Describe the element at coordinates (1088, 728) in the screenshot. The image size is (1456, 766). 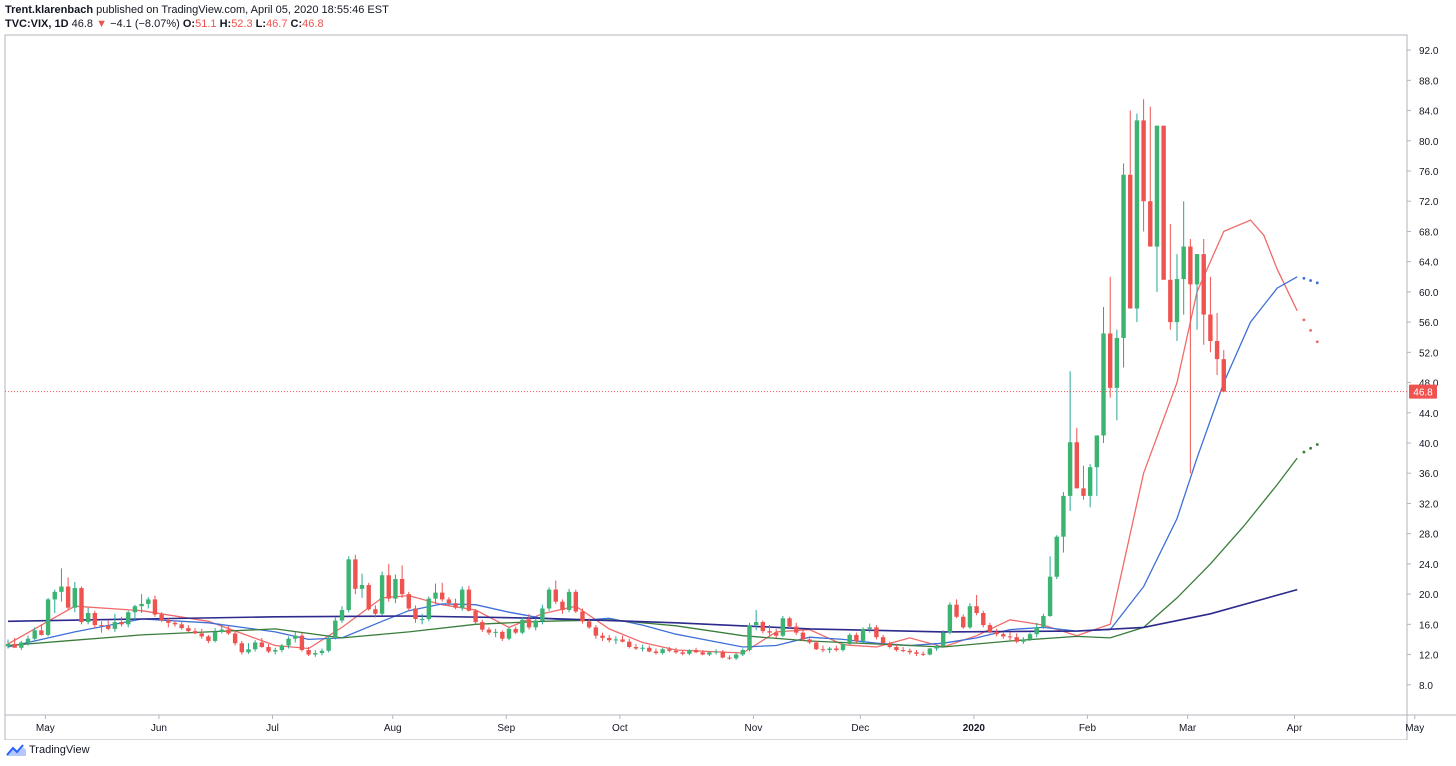
I see `time-tick-label: Feb` at that location.